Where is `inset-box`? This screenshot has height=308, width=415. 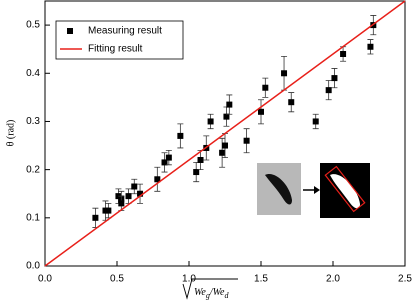 inset-box is located at coordinates (345, 189).